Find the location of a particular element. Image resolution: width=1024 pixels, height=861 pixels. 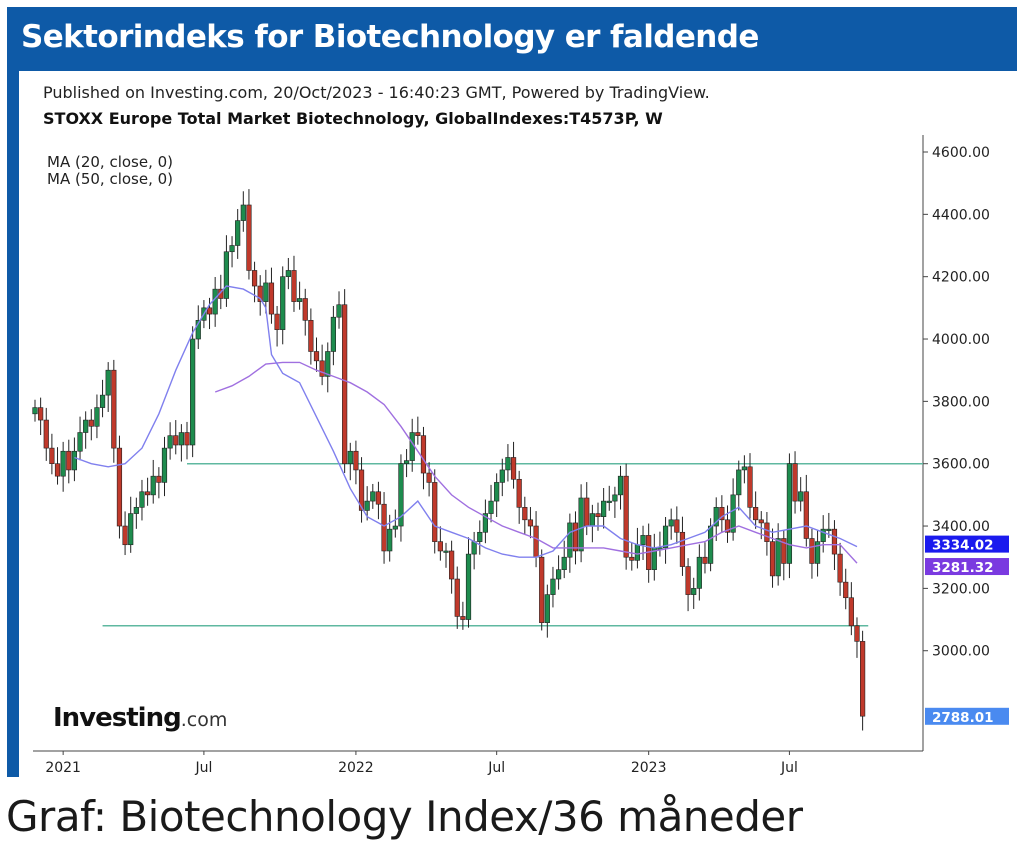

x-tick-label: 2021 is located at coordinates (63, 768).